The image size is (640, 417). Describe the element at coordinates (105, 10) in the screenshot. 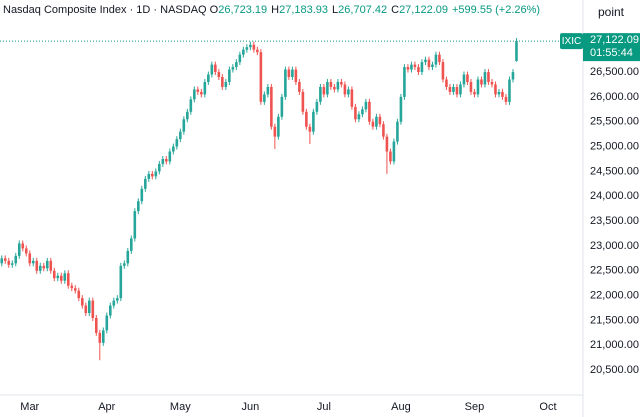

I see `symbol: Nasdaq Composite Index · 1D · NASDAQ` at that location.